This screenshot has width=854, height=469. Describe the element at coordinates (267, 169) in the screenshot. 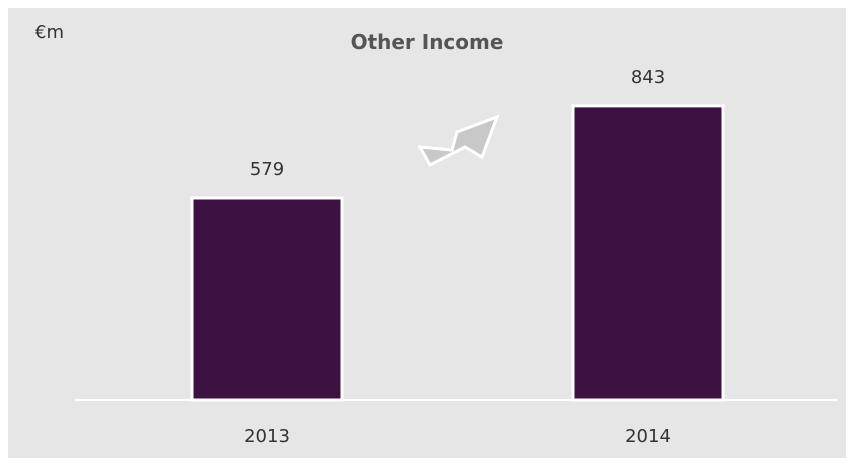

I see `value-label-2013: 579` at that location.